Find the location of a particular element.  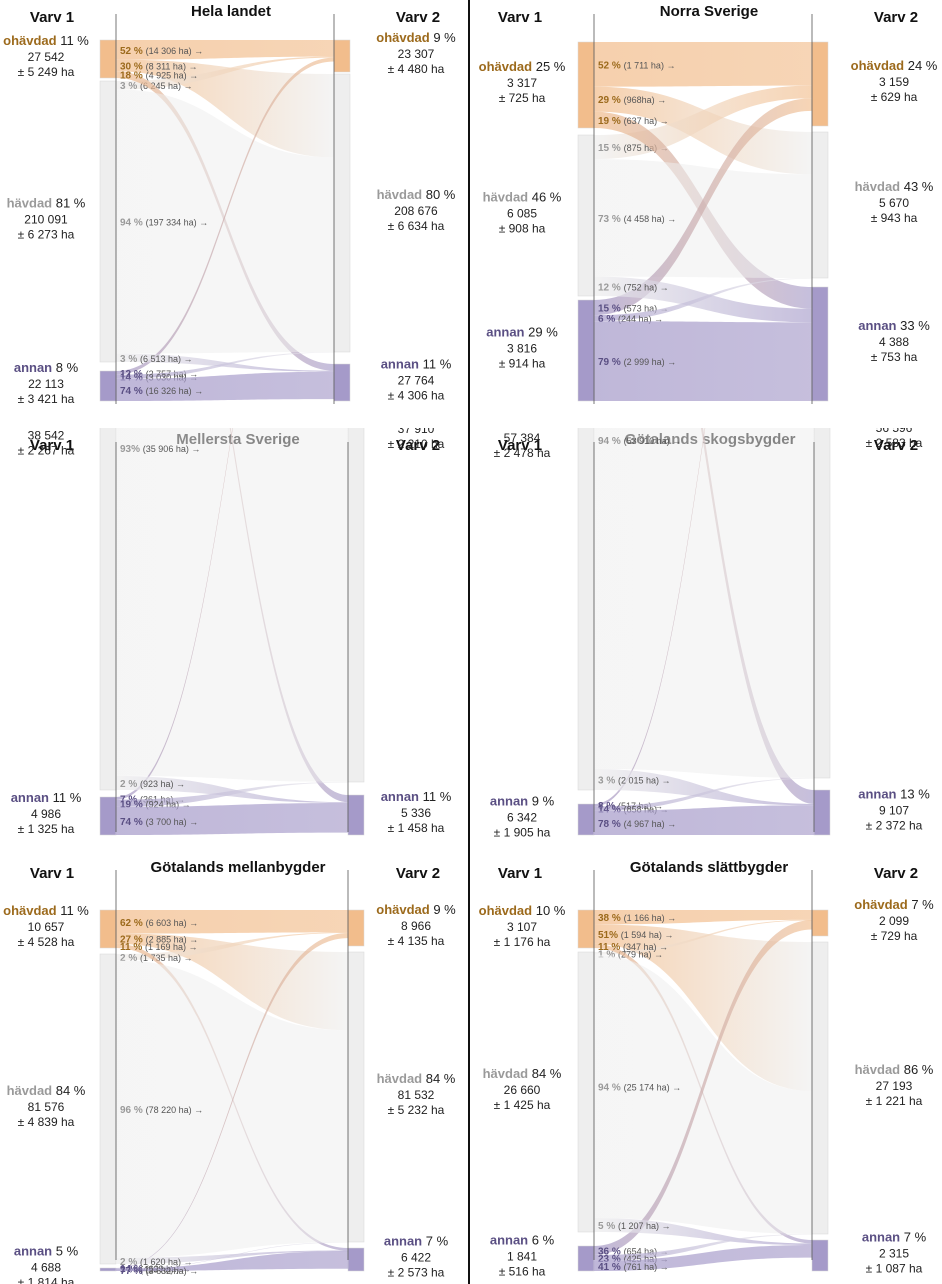

flow-label-havdad-to-annan: 3 % (2 015 ha) → is located at coordinates (634, 781).